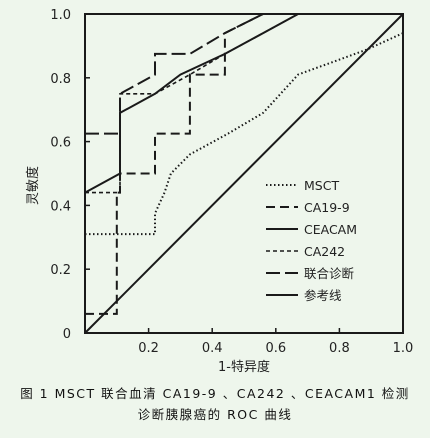 The height and width of the screenshot is (438, 430). What do you see at coordinates (339, 348) in the screenshot?
I see `x-tick-label: 0.8` at bounding box center [339, 348].